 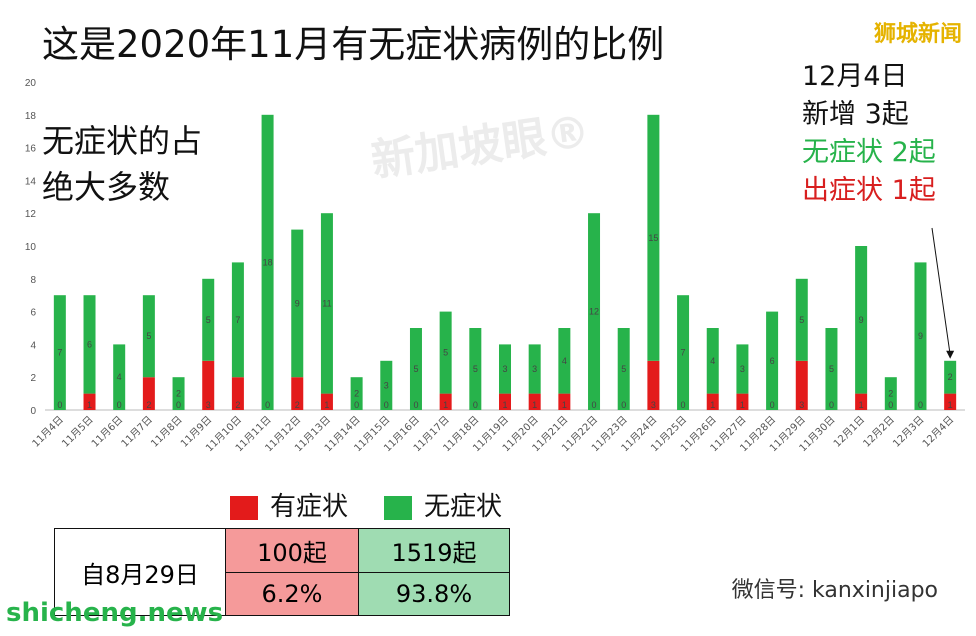 I want to click on latest-day-annotation: 12月4日 新增 3起 无症状 2起 出症状 1起, so click(x=869, y=134).